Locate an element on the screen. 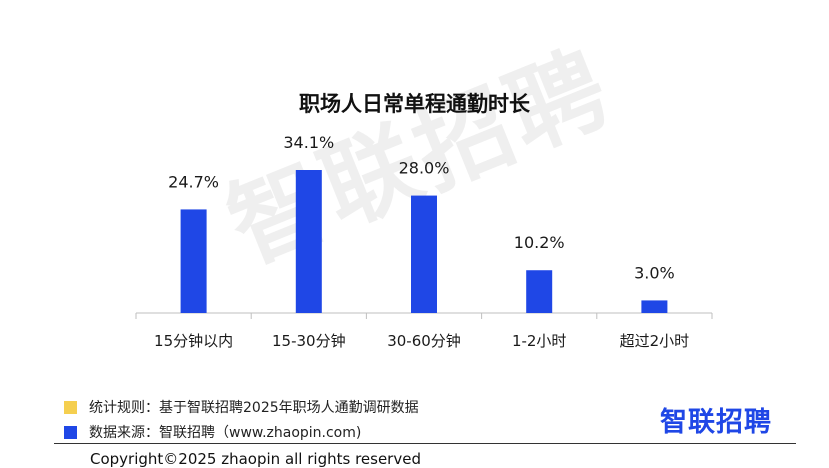 This screenshot has height=468, width=829. footnote-source-text: 数据来源：智联招聘（www.zhaopin.com) is located at coordinates (225, 433).